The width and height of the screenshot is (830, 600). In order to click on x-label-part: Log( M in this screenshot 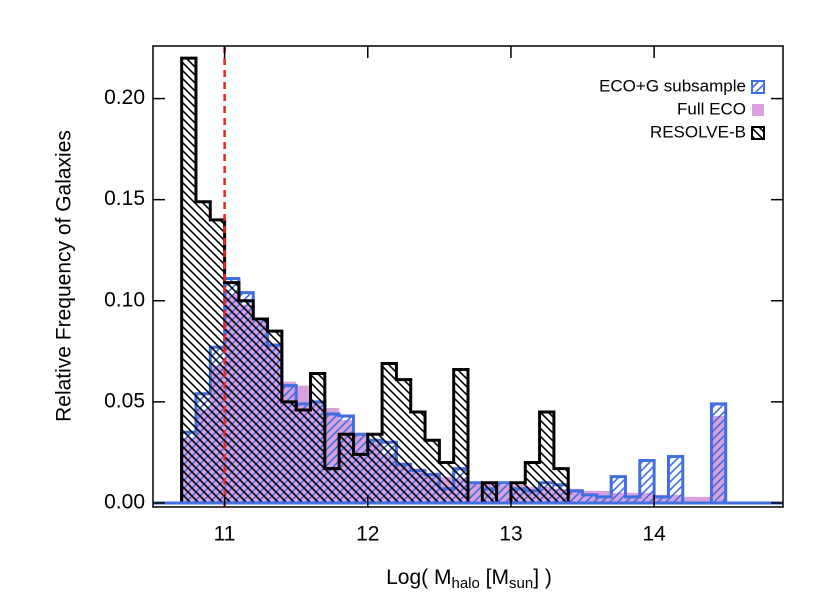, I will do `click(418, 577)`.